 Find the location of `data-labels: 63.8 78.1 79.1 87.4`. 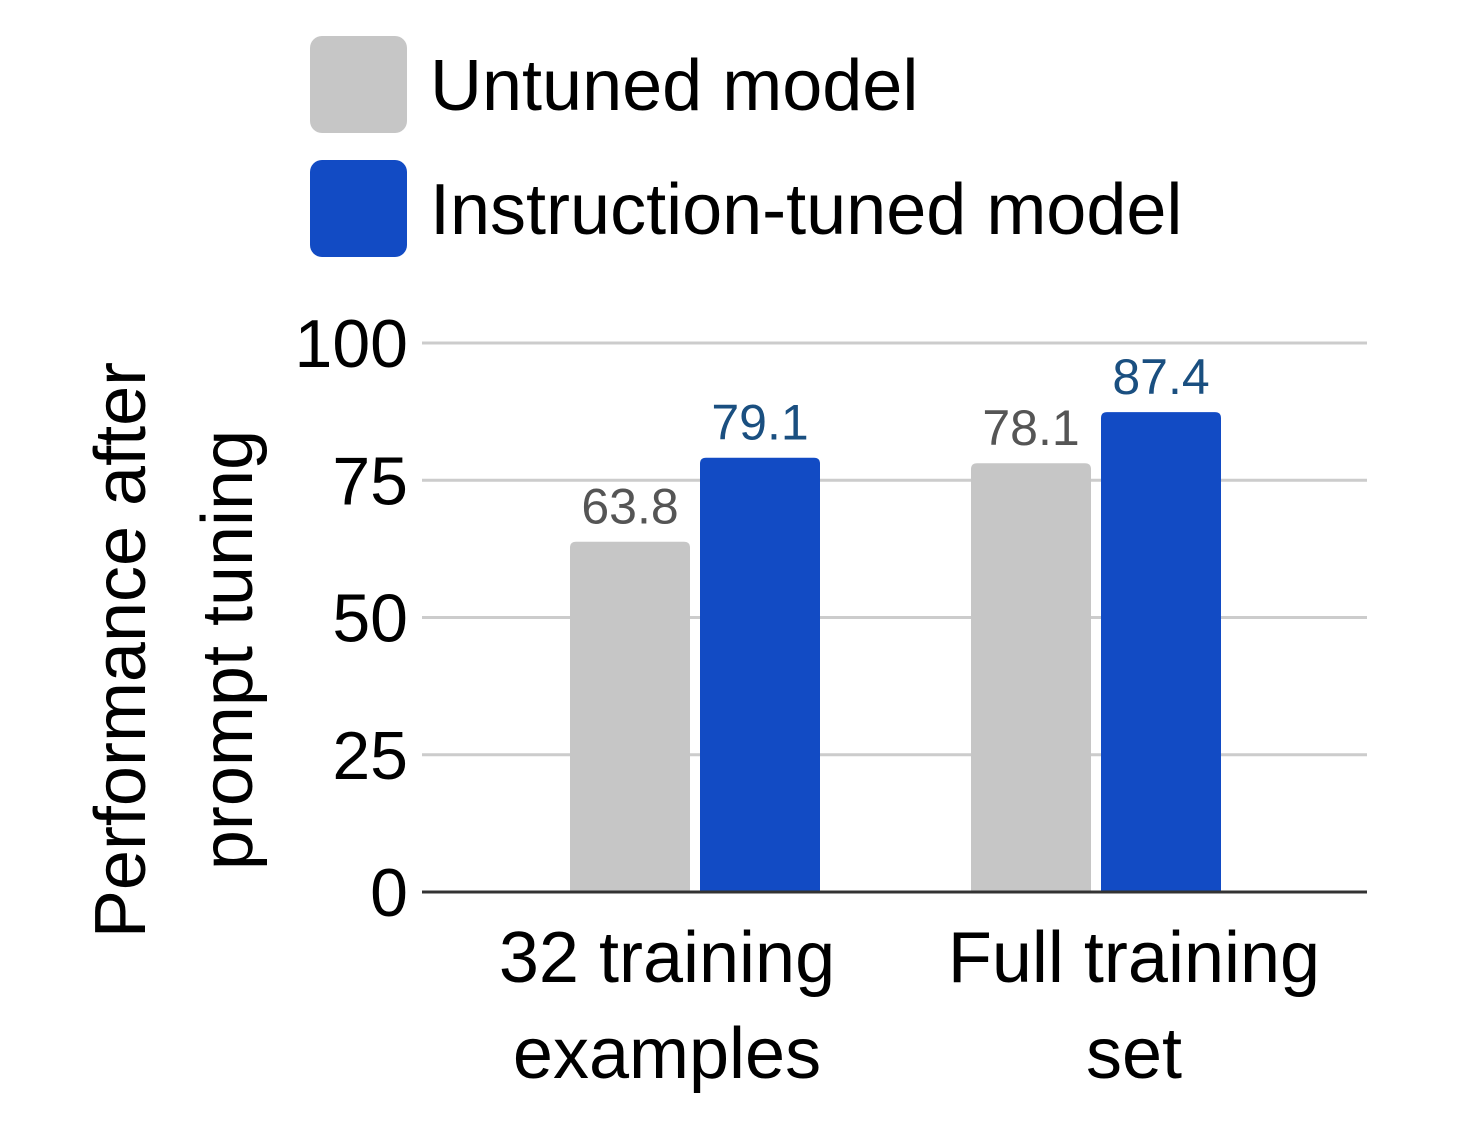

data-labels: 63.8 78.1 79.1 87.4 is located at coordinates (895, 442).